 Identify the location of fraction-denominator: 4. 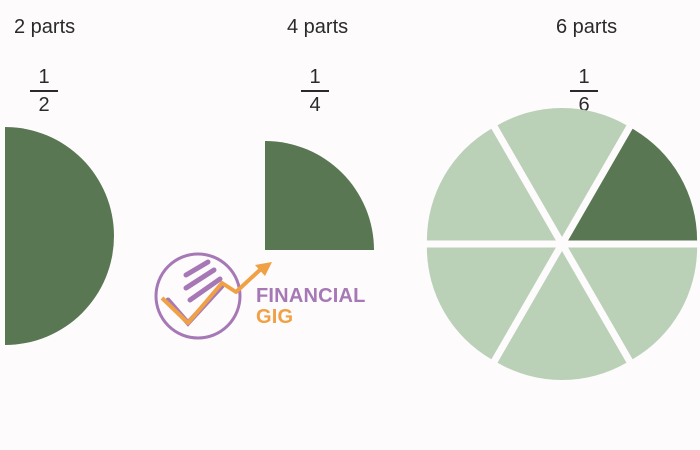
(315, 104).